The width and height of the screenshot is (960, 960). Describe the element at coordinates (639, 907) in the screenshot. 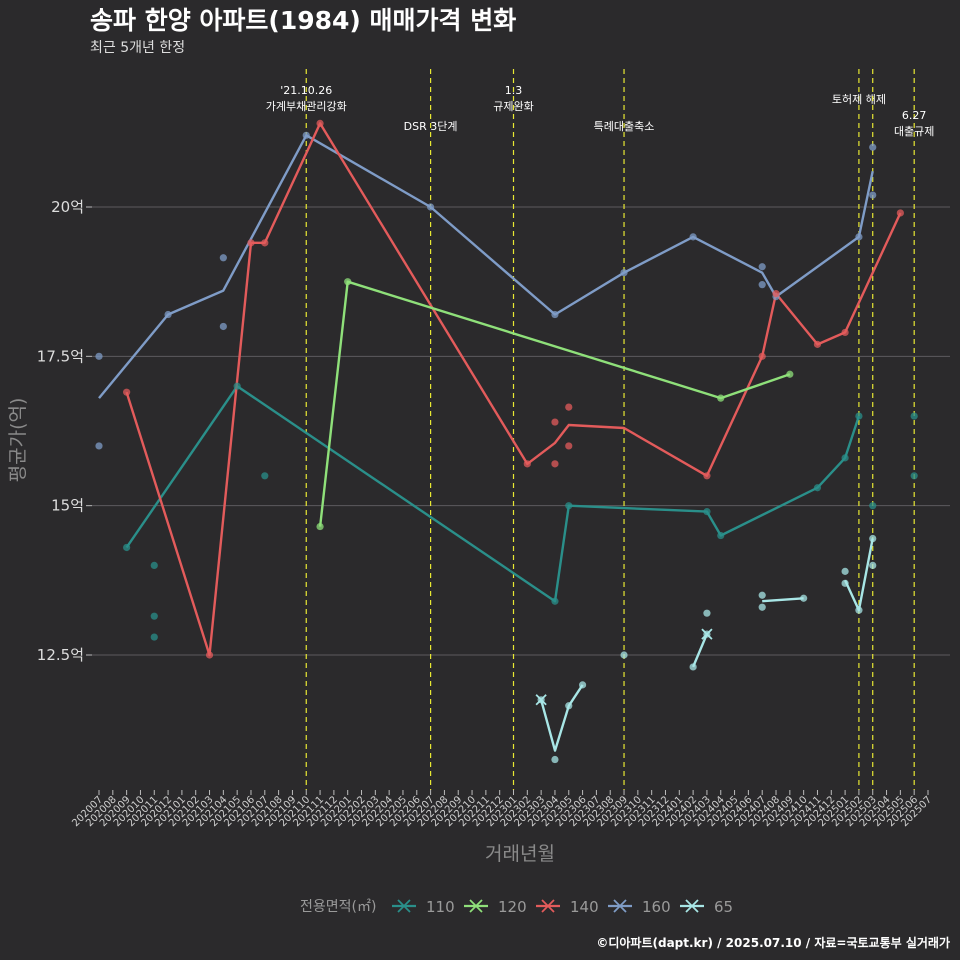

I see `legend-item-160: 160` at that location.